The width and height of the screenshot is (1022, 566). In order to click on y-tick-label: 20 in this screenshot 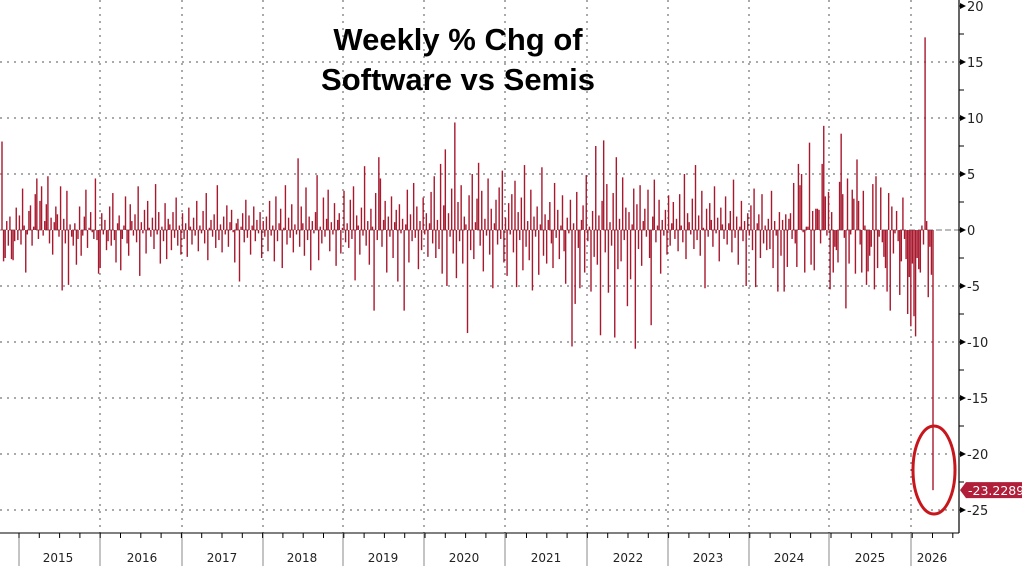, I will do `click(975, 7)`.